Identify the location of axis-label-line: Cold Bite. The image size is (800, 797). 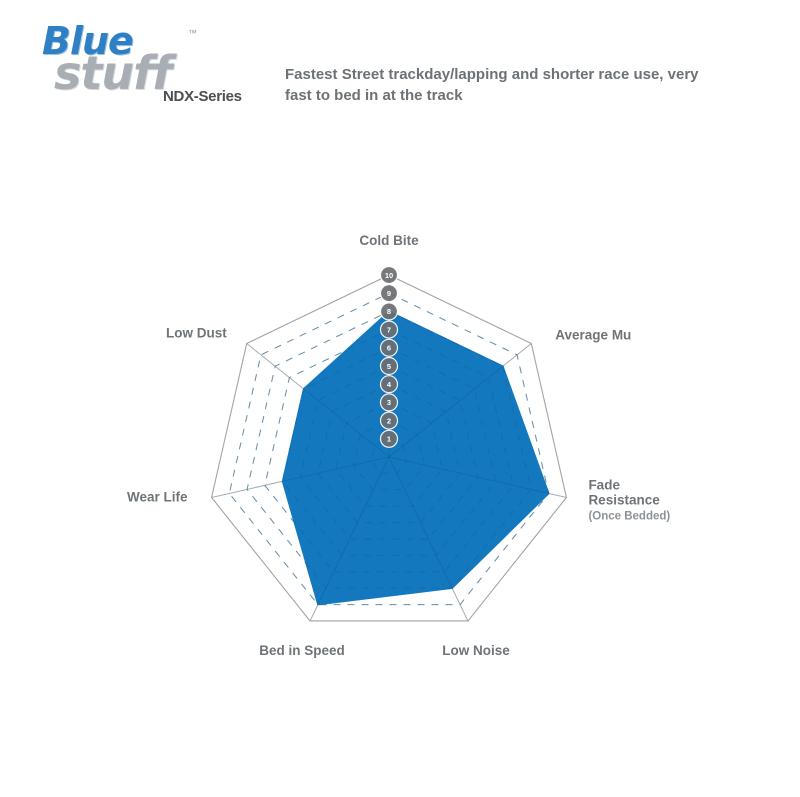
(389, 240).